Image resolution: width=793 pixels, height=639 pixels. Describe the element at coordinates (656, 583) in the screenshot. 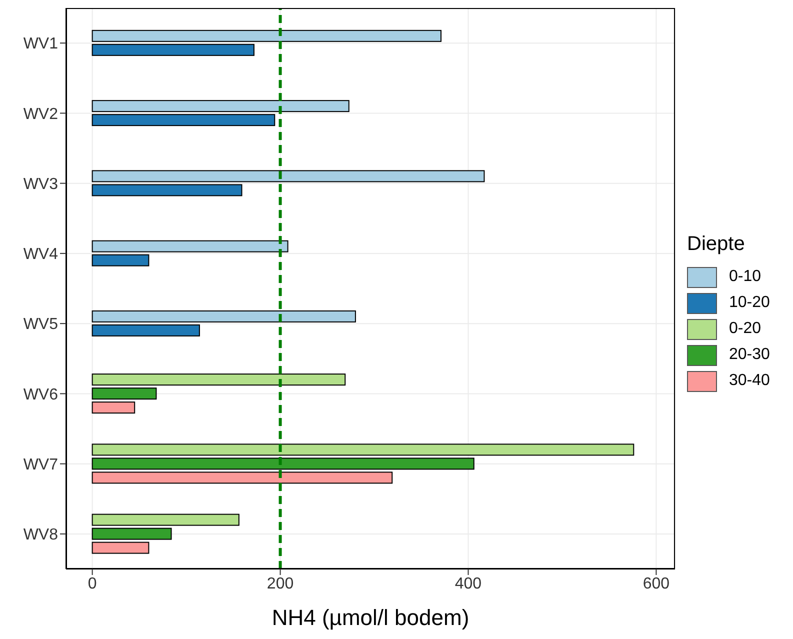

I see `x-tick-label: 600` at that location.